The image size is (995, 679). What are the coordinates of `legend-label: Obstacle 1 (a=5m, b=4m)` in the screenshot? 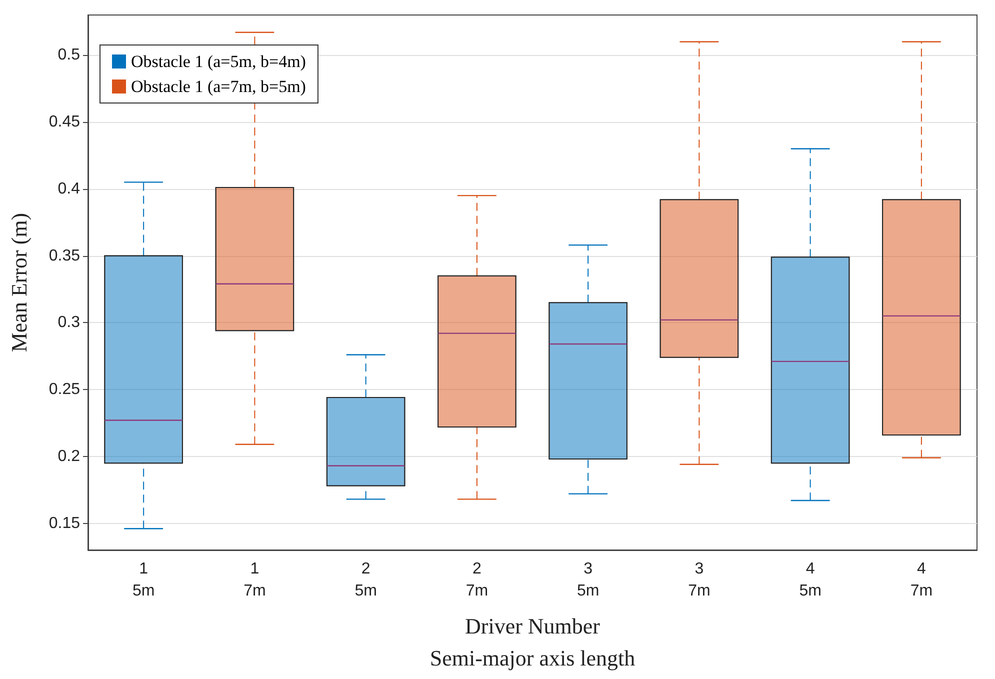 It's located at (218, 61).